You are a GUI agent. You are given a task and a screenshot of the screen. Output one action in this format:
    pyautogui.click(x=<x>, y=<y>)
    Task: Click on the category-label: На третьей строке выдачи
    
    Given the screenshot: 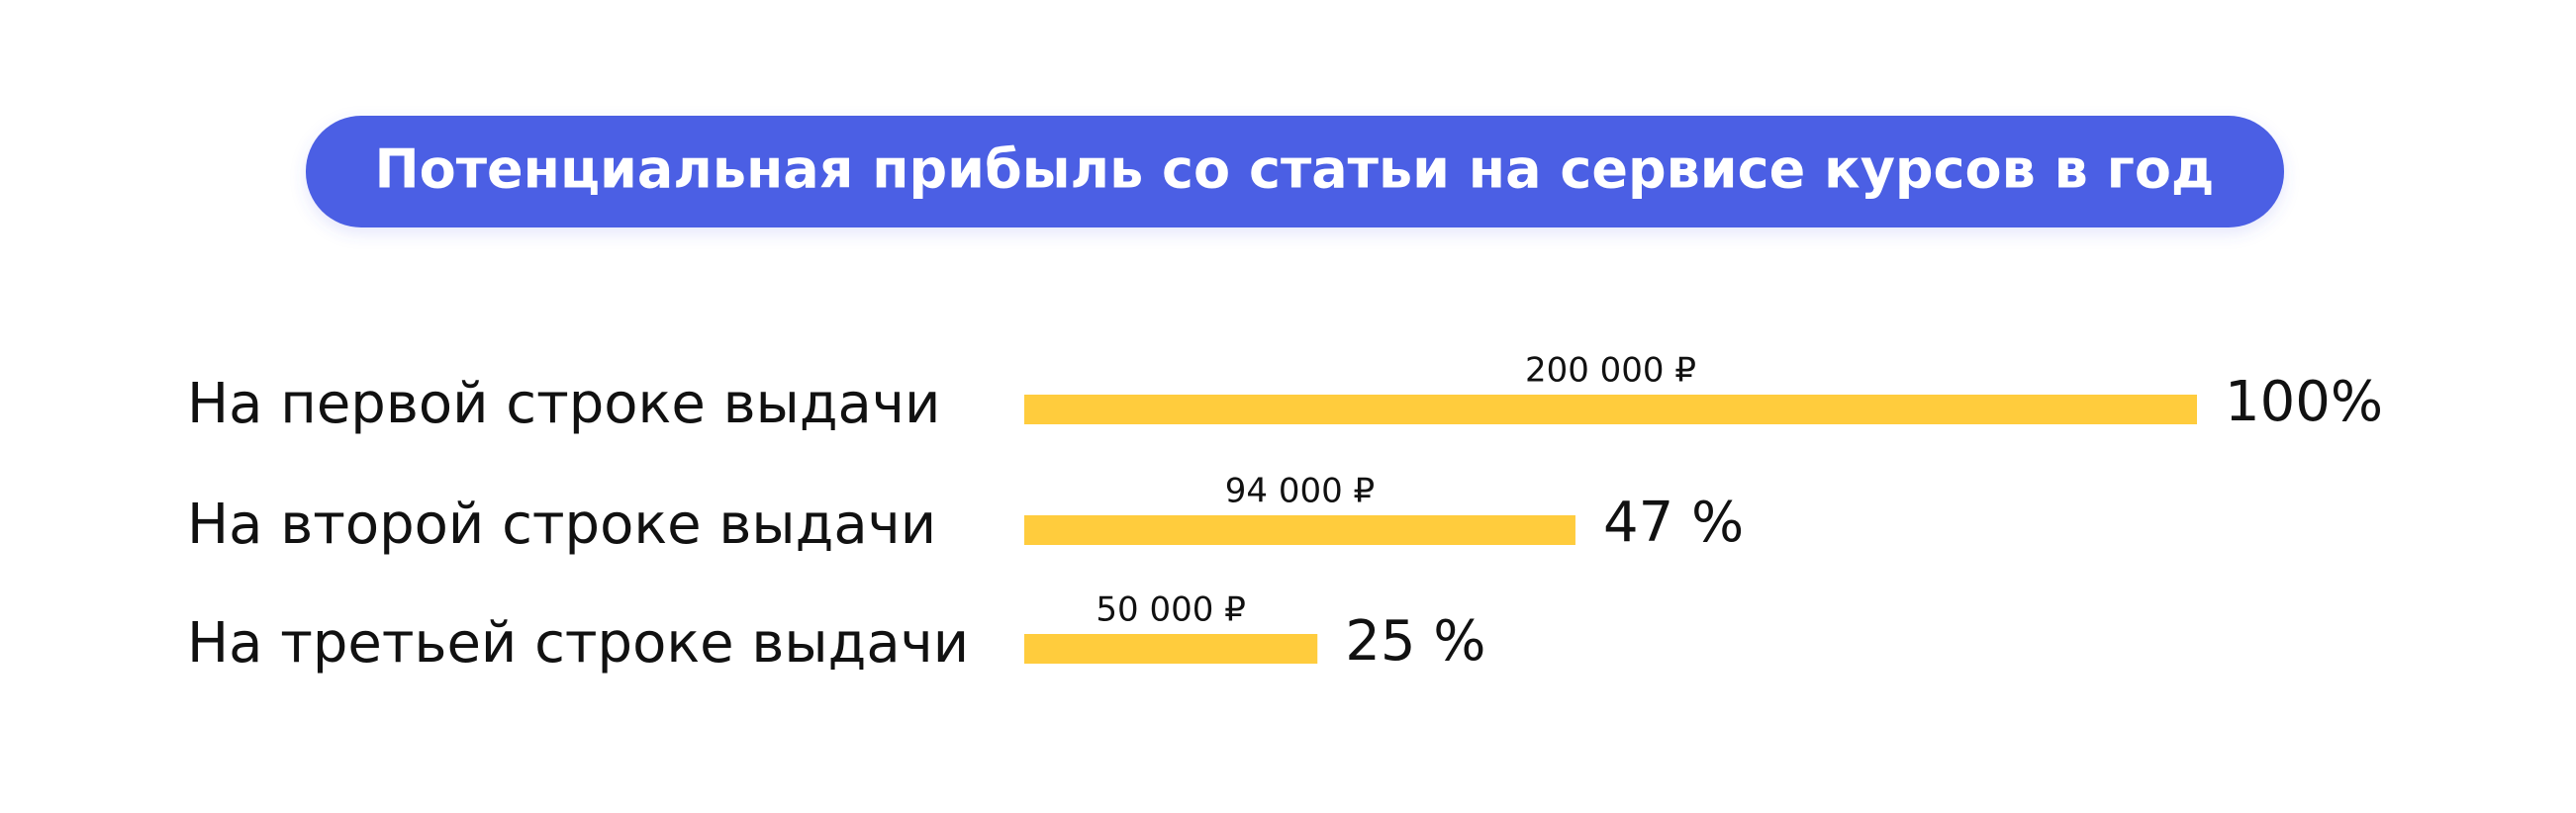 What is the action you would take?
    pyautogui.click(x=578, y=643)
    